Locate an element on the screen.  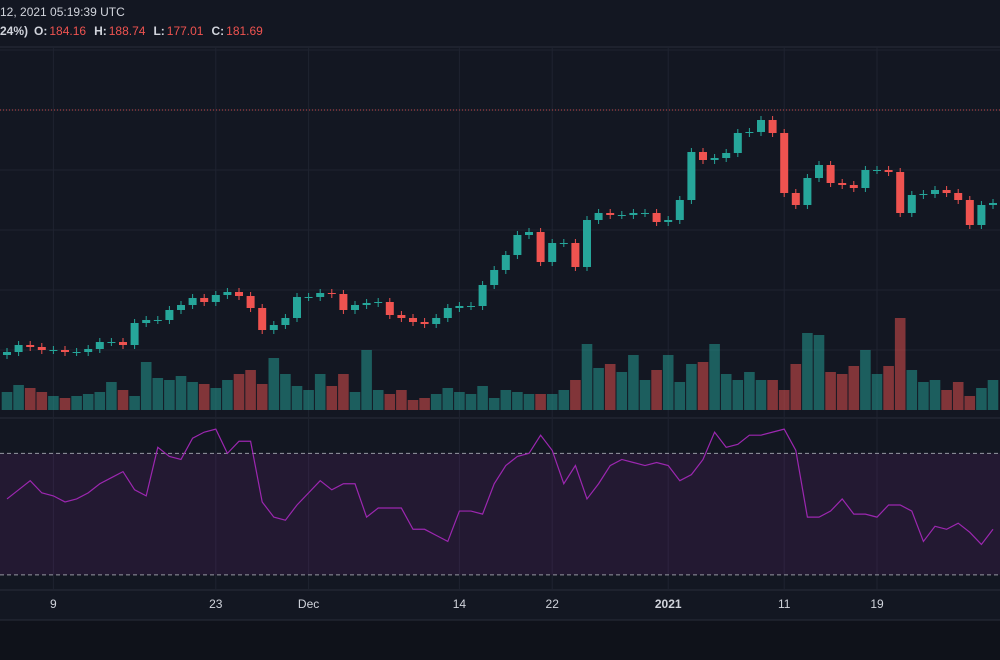
x-tick-label: 14 is located at coordinates (460, 604).